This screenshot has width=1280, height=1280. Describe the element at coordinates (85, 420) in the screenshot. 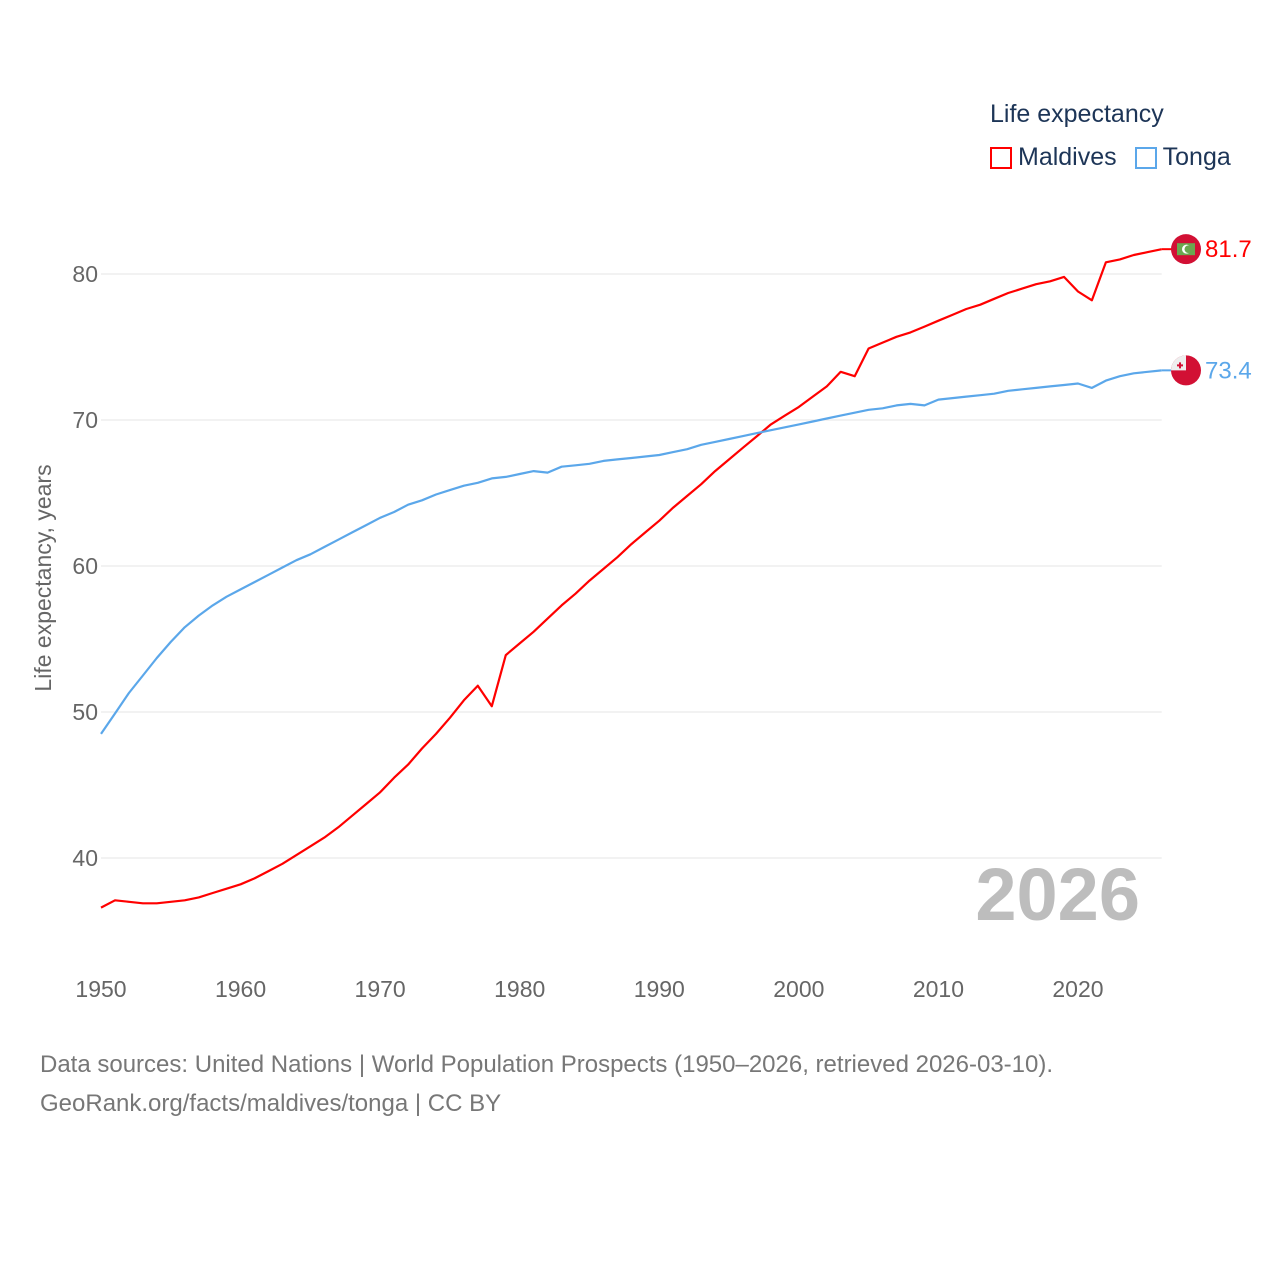

I see `y-tick-label: 70` at that location.